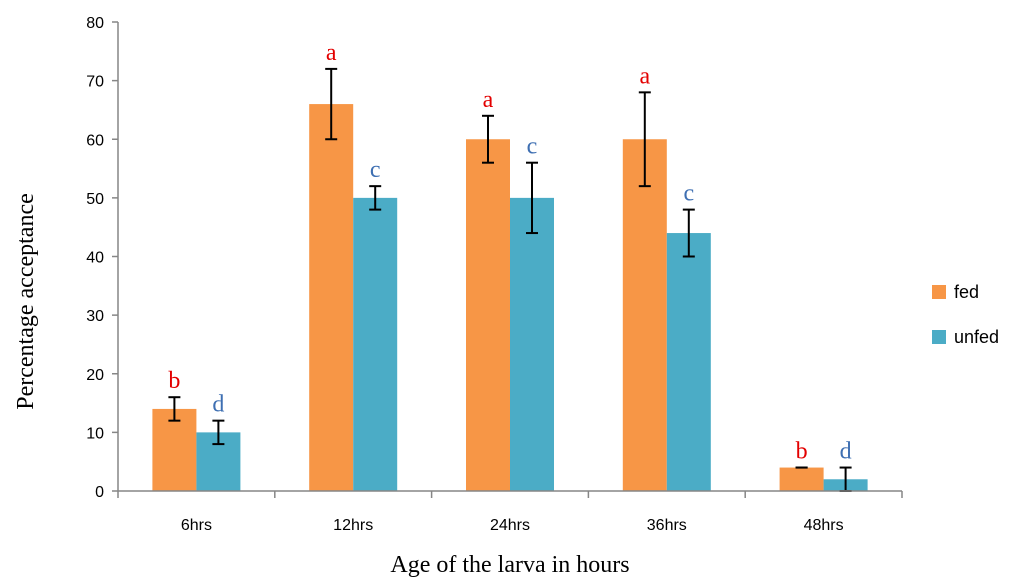 This screenshot has width=1023, height=584. What do you see at coordinates (95, 199) in the screenshot?
I see `y-tick-label-50: 50` at bounding box center [95, 199].